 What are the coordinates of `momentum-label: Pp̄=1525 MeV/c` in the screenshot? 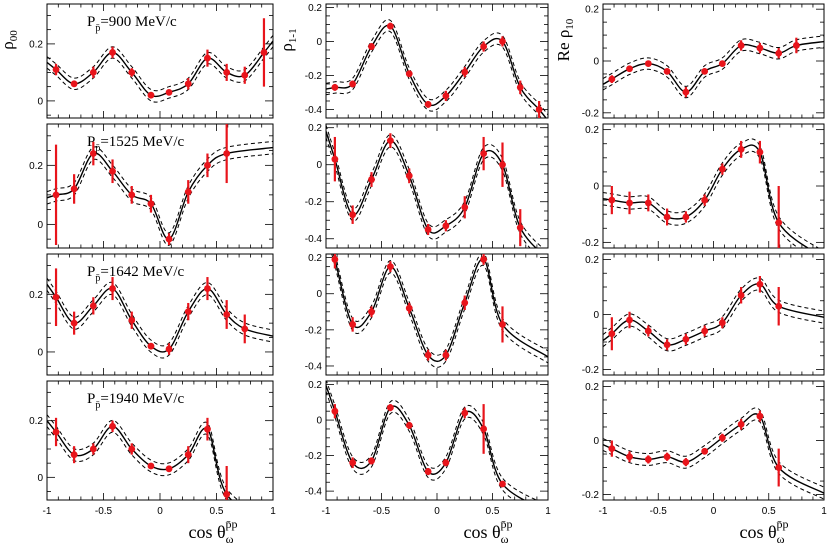 It's located at (136, 144).